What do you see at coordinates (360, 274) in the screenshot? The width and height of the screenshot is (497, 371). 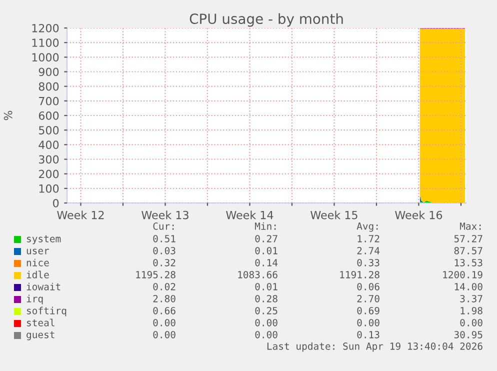 I see `text: 1191.28` at bounding box center [360, 274].